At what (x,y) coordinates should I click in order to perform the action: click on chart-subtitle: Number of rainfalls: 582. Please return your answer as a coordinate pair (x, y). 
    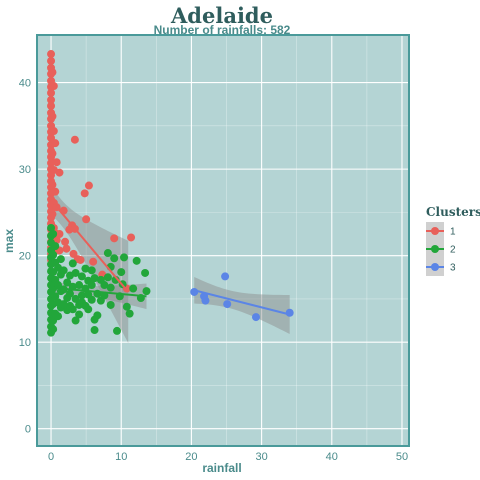
    Looking at the image, I should click on (222, 30).